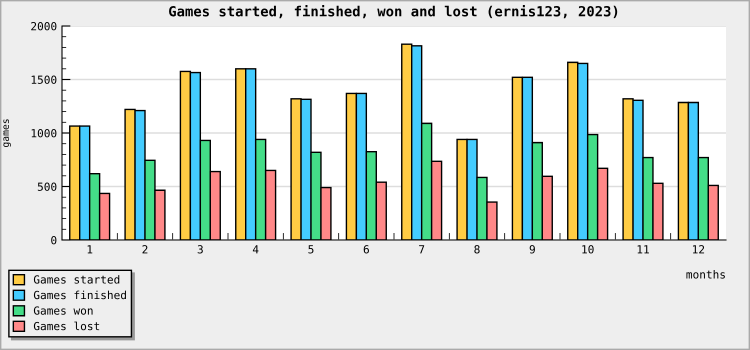 This screenshot has width=750, height=350. Describe the element at coordinates (67, 326) in the screenshot. I see `legend-label: Games lost` at that location.